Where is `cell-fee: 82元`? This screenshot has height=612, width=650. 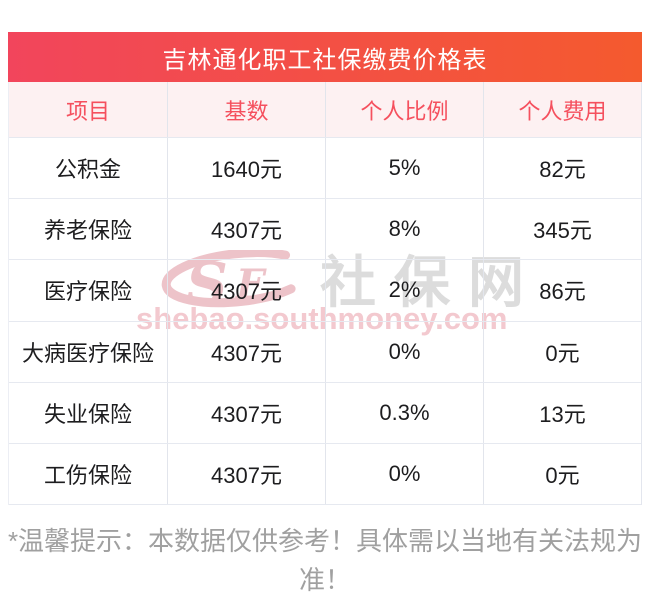 cell-fee: 82元 is located at coordinates (562, 168).